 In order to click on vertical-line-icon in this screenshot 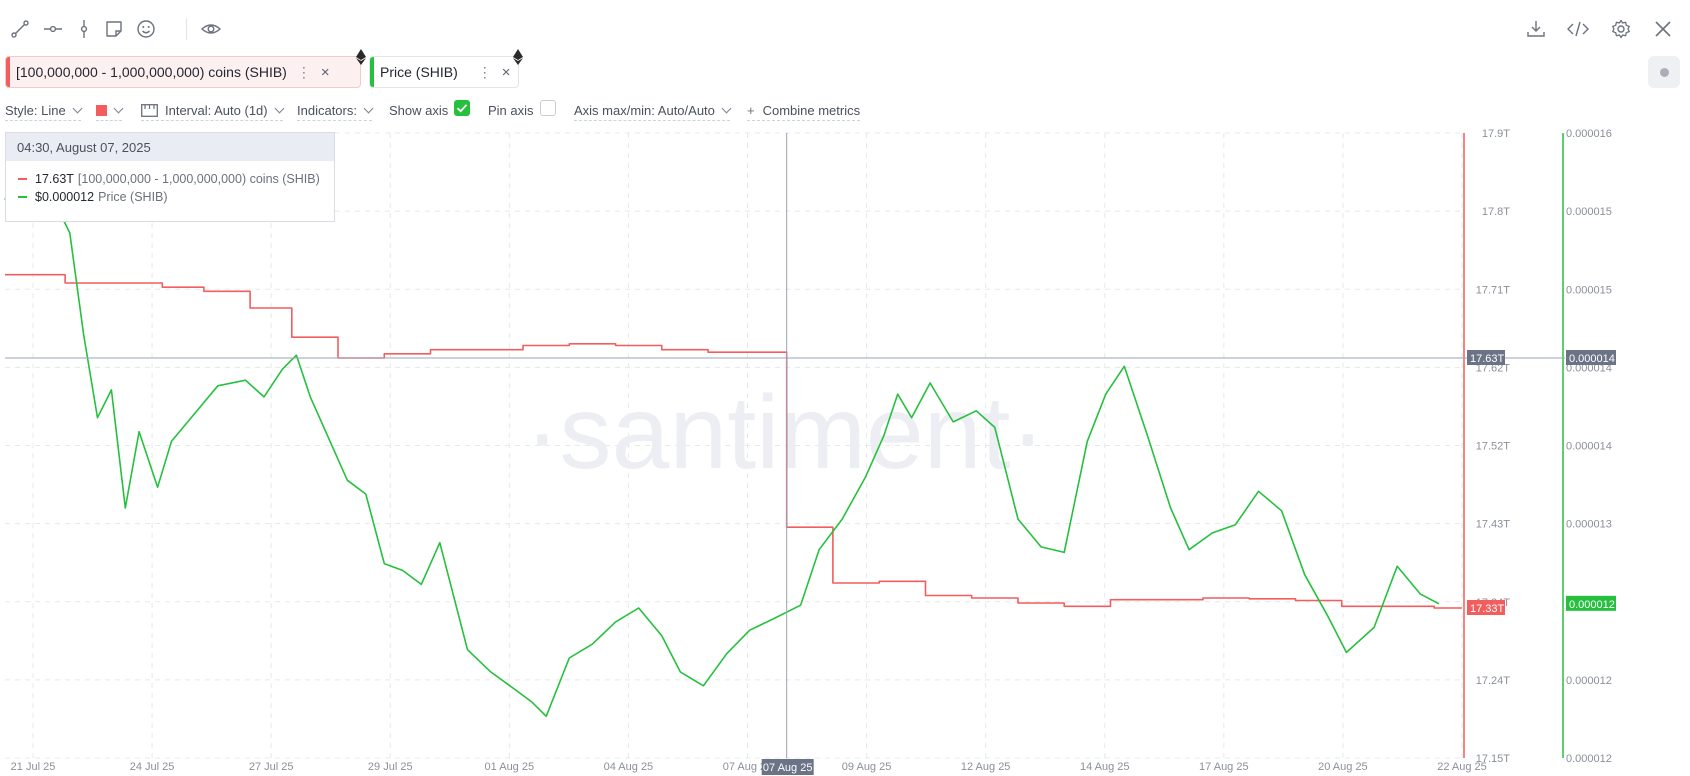, I will do `click(84, 29)`.